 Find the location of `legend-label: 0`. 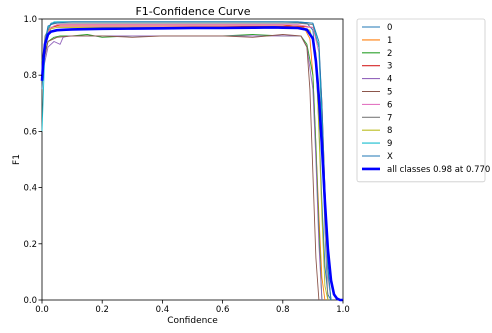

legend-label: 0 is located at coordinates (389, 28).